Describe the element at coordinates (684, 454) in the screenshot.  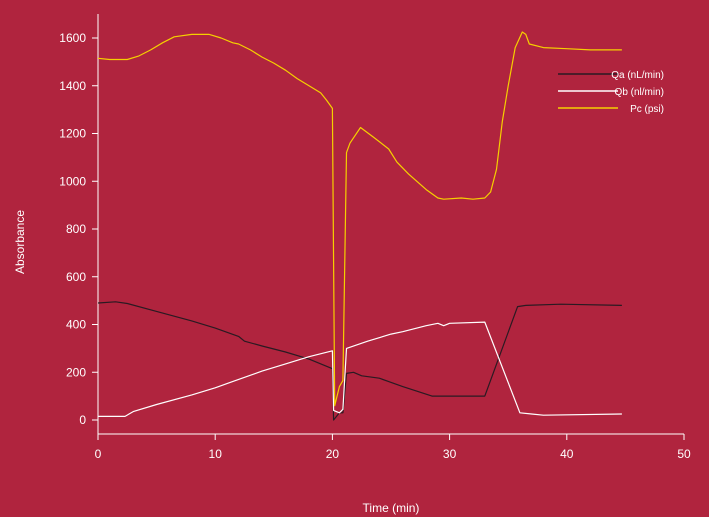
I see `x-tick-label: 50` at that location.